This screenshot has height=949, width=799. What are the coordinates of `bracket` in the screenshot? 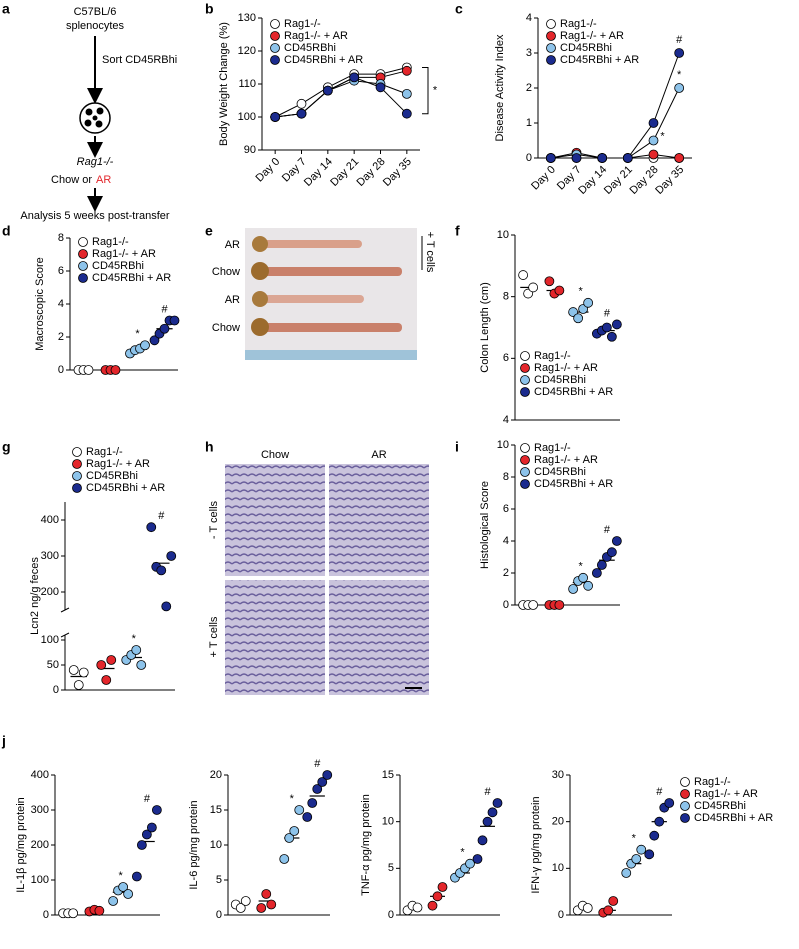 It's located at (425, 91).